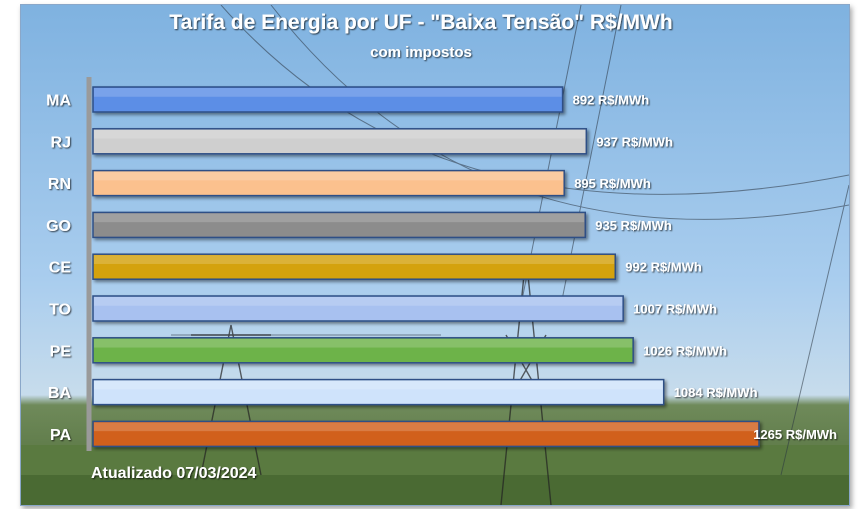  Describe the element at coordinates (339, 218) in the screenshot. I see `bar-highlight-go` at that location.